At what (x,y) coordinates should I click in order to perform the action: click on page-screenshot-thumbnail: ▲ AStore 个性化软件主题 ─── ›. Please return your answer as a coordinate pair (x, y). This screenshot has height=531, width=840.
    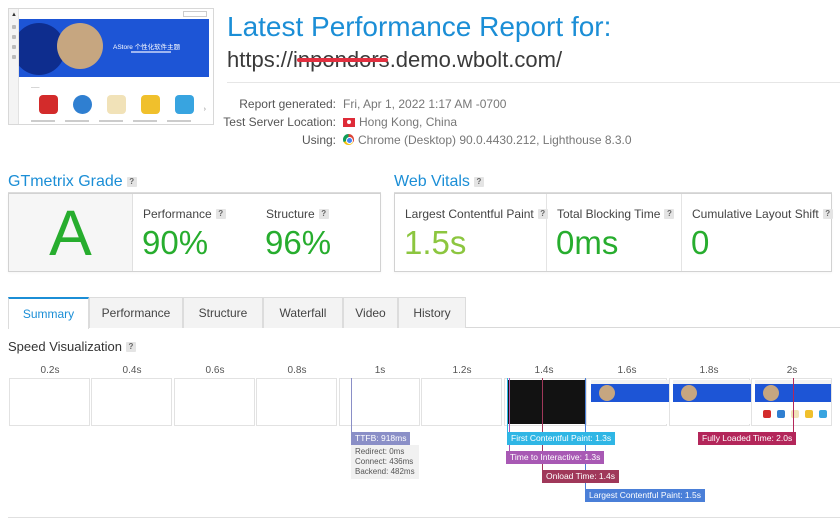
    Looking at the image, I should click on (111, 66).